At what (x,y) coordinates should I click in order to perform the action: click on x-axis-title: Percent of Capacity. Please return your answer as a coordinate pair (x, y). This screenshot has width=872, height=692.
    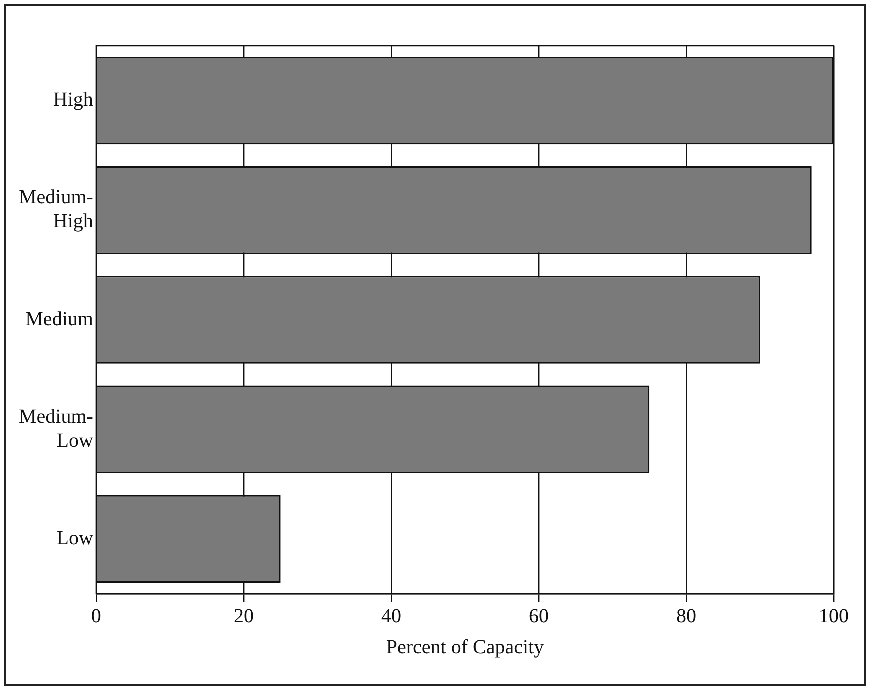
    Looking at the image, I should click on (465, 647).